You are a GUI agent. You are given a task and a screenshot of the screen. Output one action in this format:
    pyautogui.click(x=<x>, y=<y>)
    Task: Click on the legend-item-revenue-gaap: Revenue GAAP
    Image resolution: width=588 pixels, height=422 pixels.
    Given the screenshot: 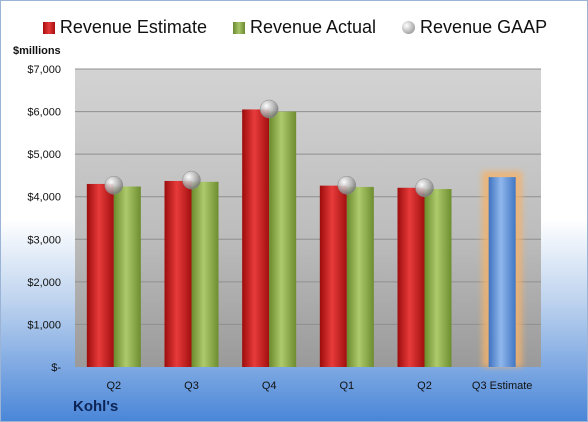 What is the action you would take?
    pyautogui.click(x=474, y=27)
    